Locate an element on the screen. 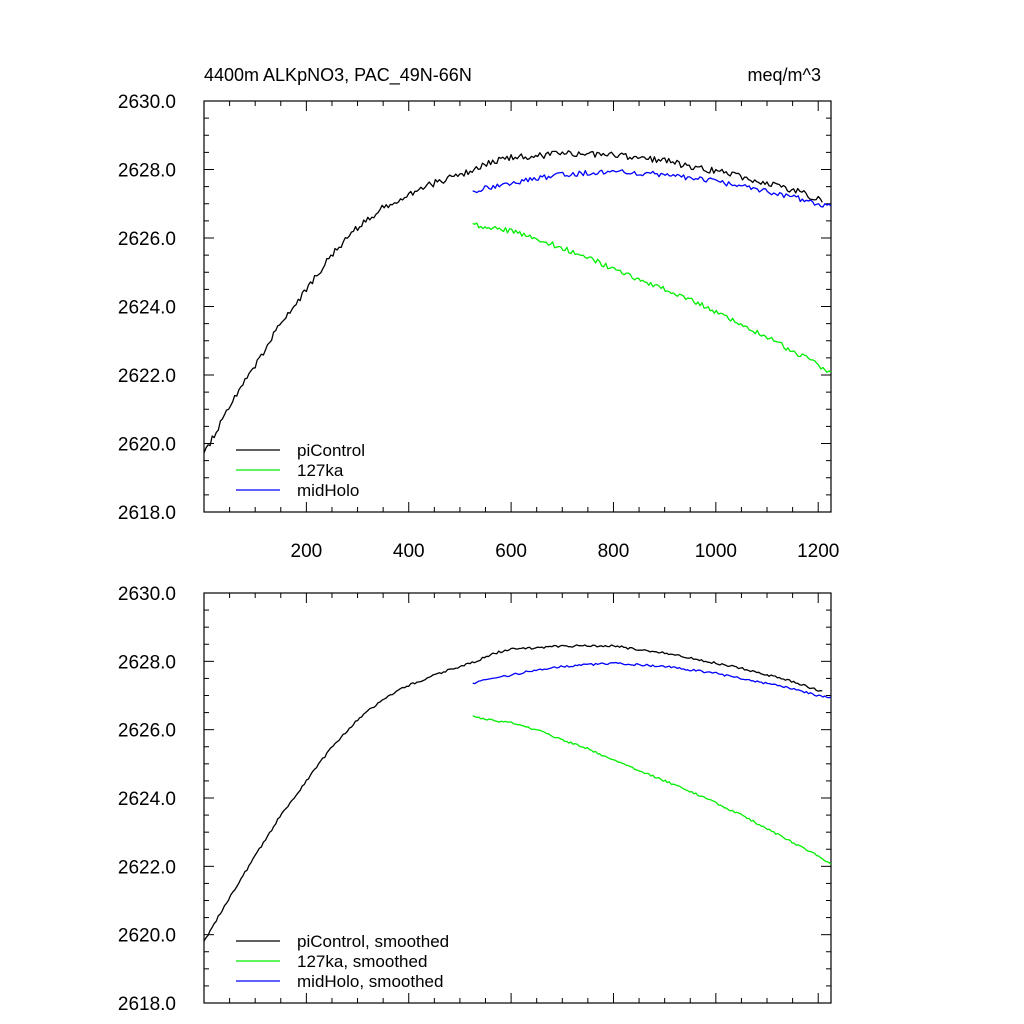  units-label: meq/m^3 is located at coordinates (784, 75).